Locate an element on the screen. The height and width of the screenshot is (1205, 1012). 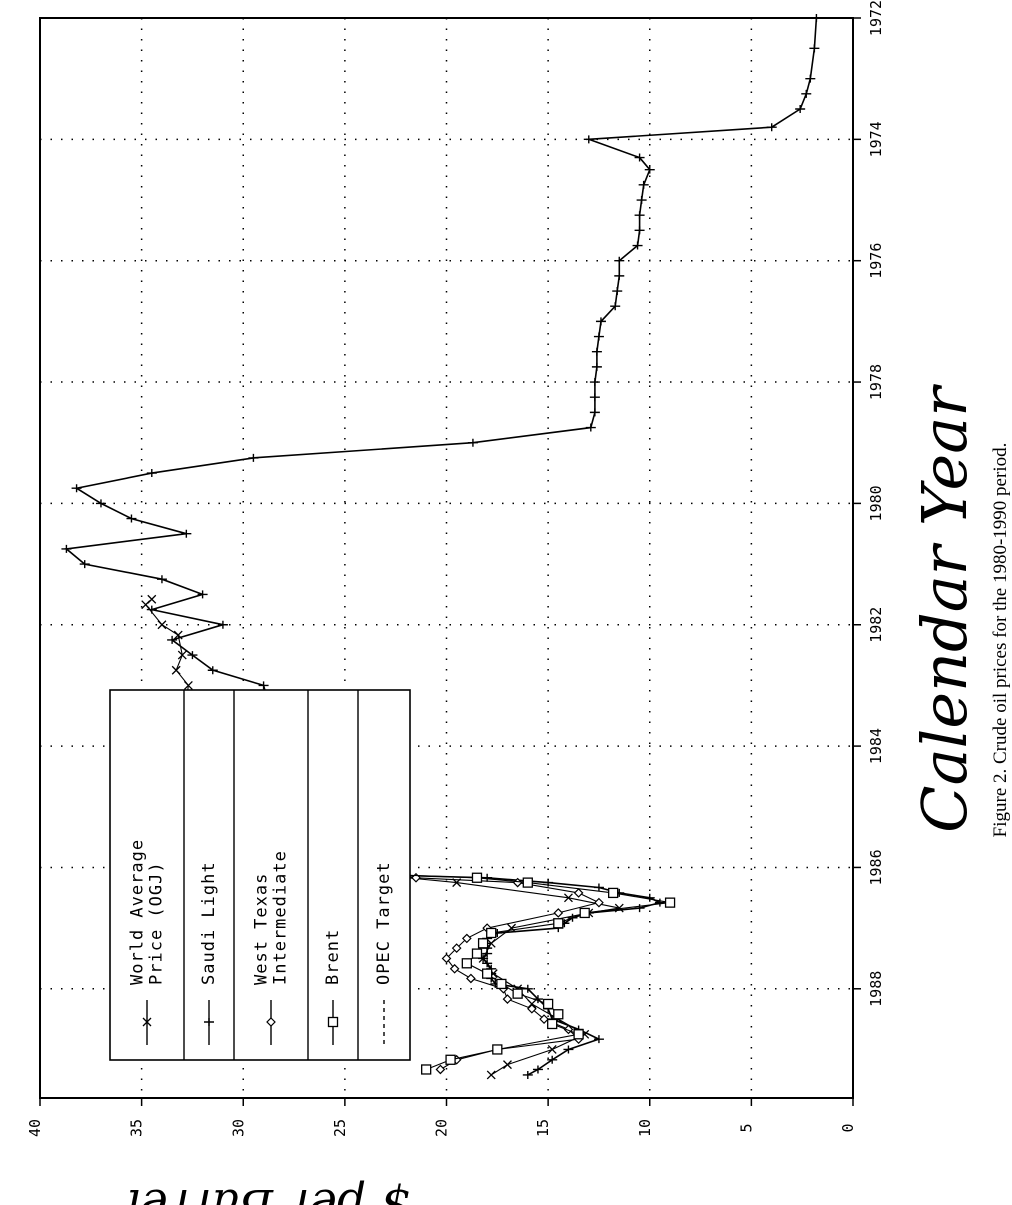
legend-label: Brent is located at coordinates (333, 957).